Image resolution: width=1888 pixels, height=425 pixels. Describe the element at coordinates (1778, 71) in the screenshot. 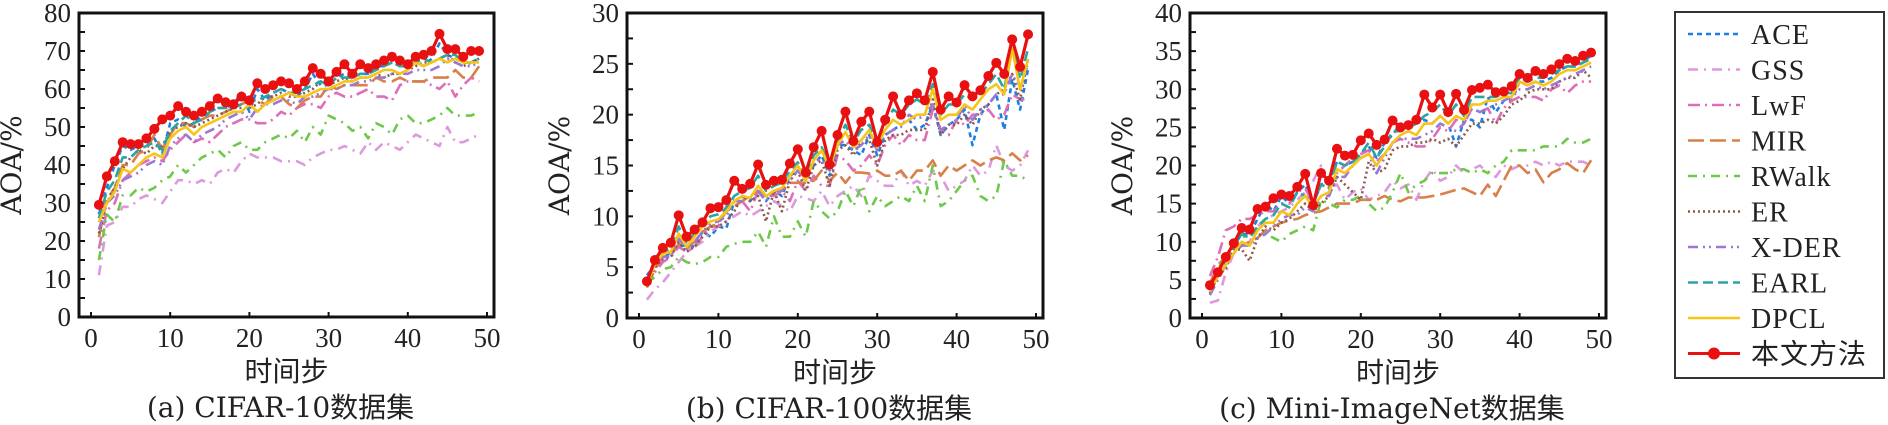

I see `legend-label: GSS` at that location.